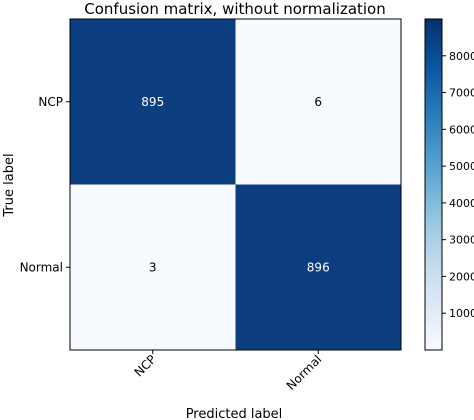 This screenshot has width=474, height=420. I want to click on cell-value-label: 896, so click(318, 267).